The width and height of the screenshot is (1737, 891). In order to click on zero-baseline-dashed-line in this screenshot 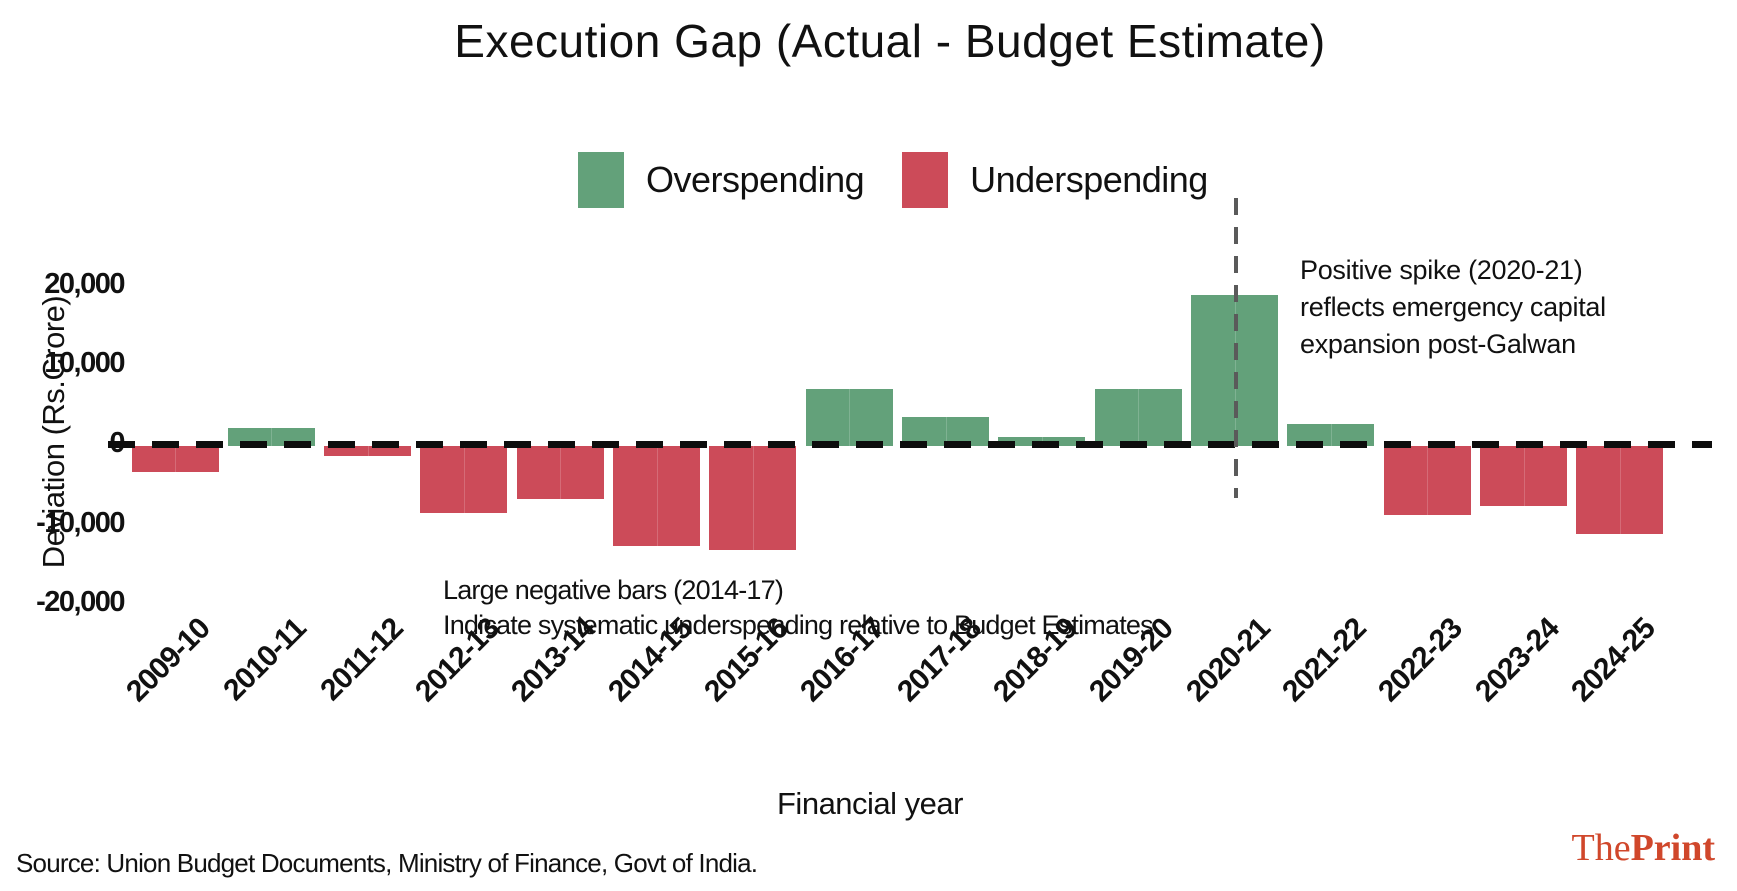, I will do `click(910, 444)`.